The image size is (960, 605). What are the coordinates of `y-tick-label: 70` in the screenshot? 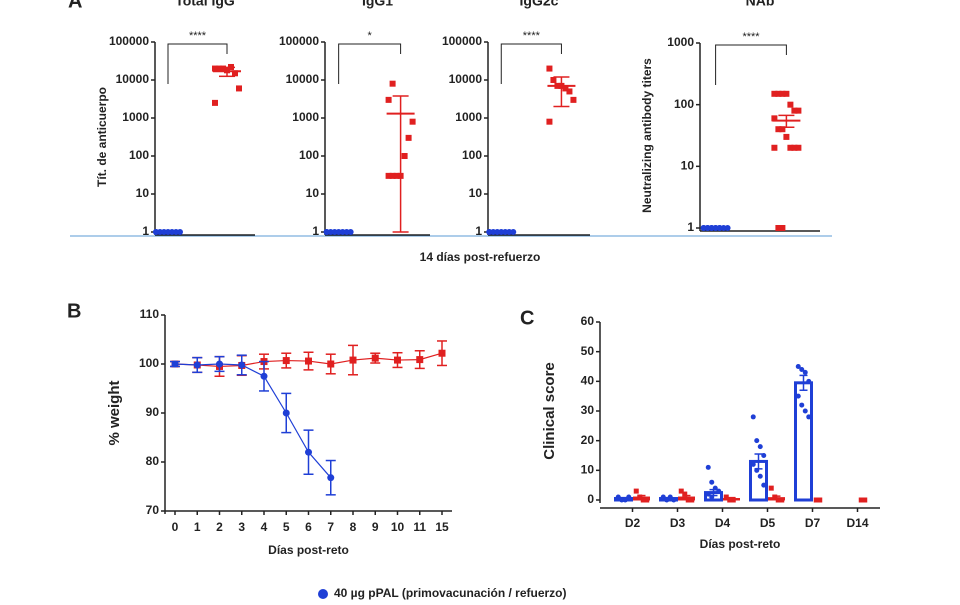 It's located at (153, 510).